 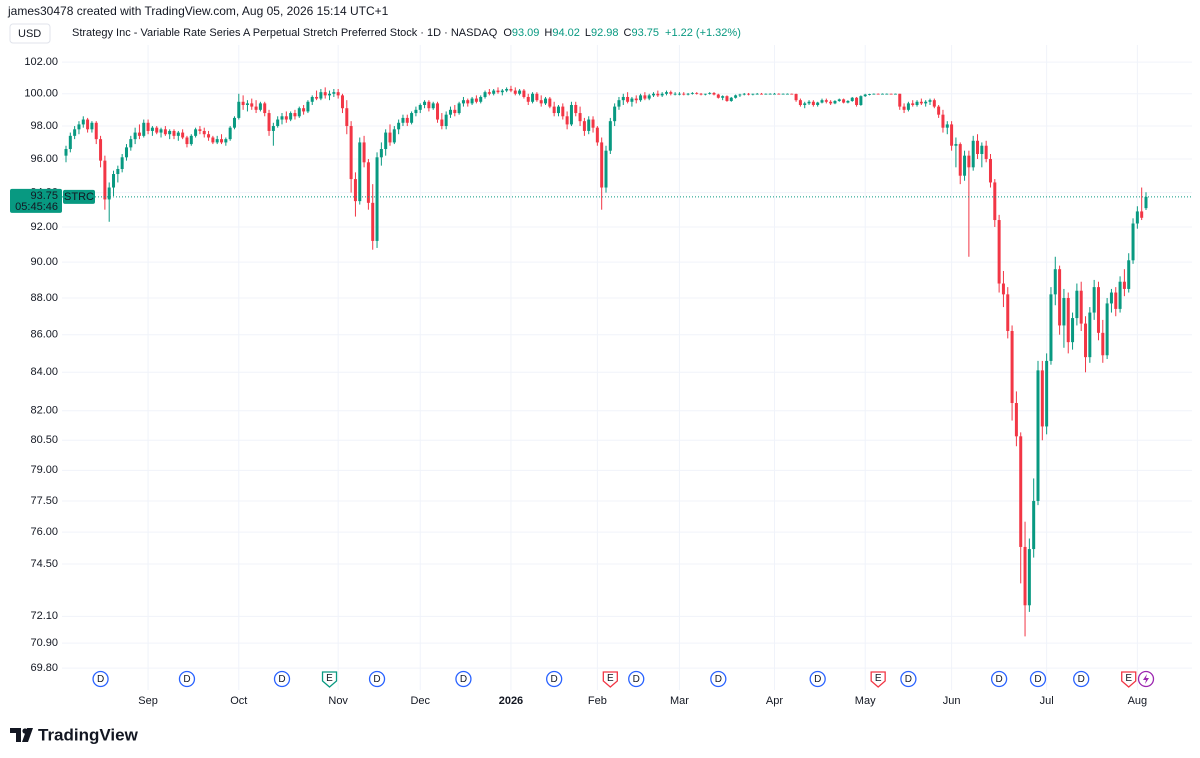 I want to click on y-tick-label: 86.00, so click(x=44, y=335).